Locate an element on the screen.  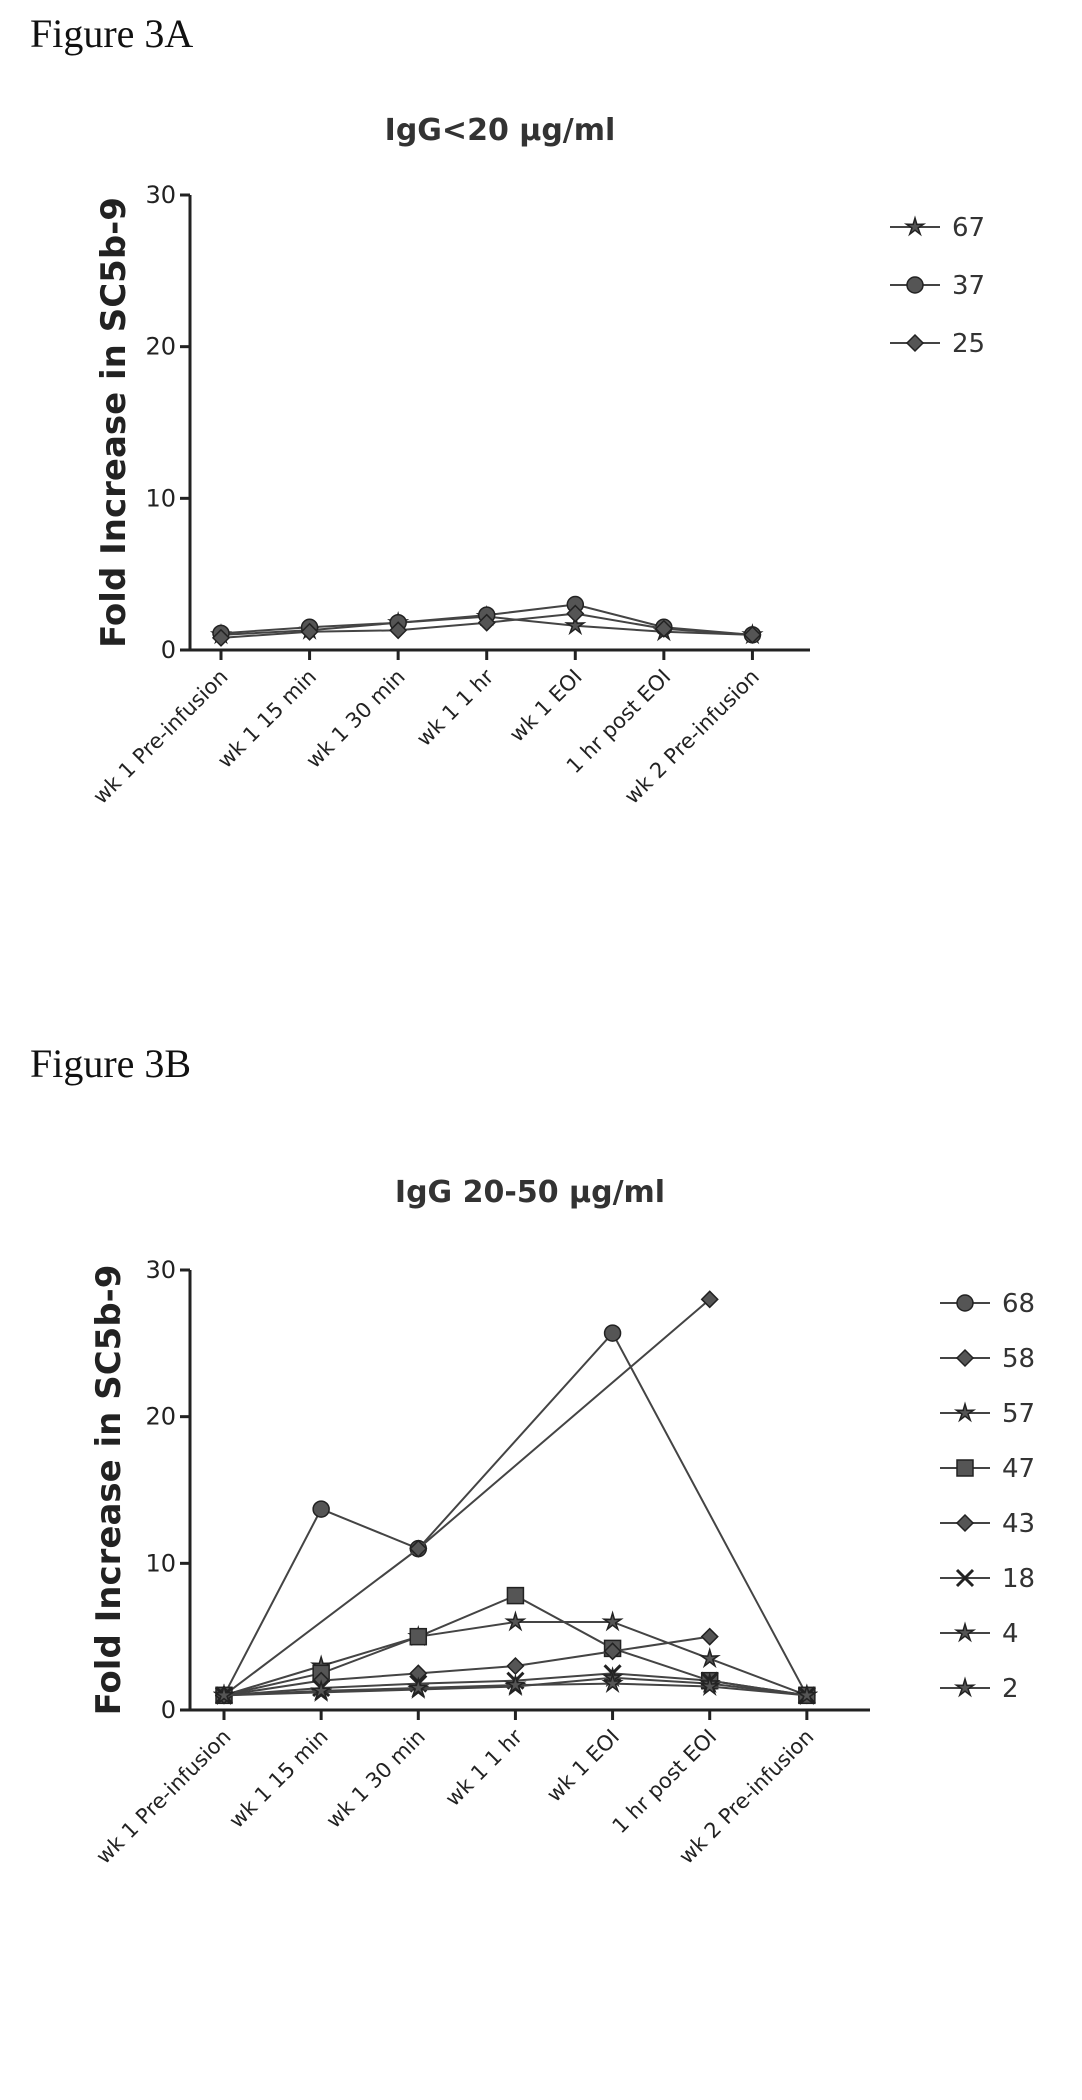
legend-label: 47 is located at coordinates (1018, 1469).